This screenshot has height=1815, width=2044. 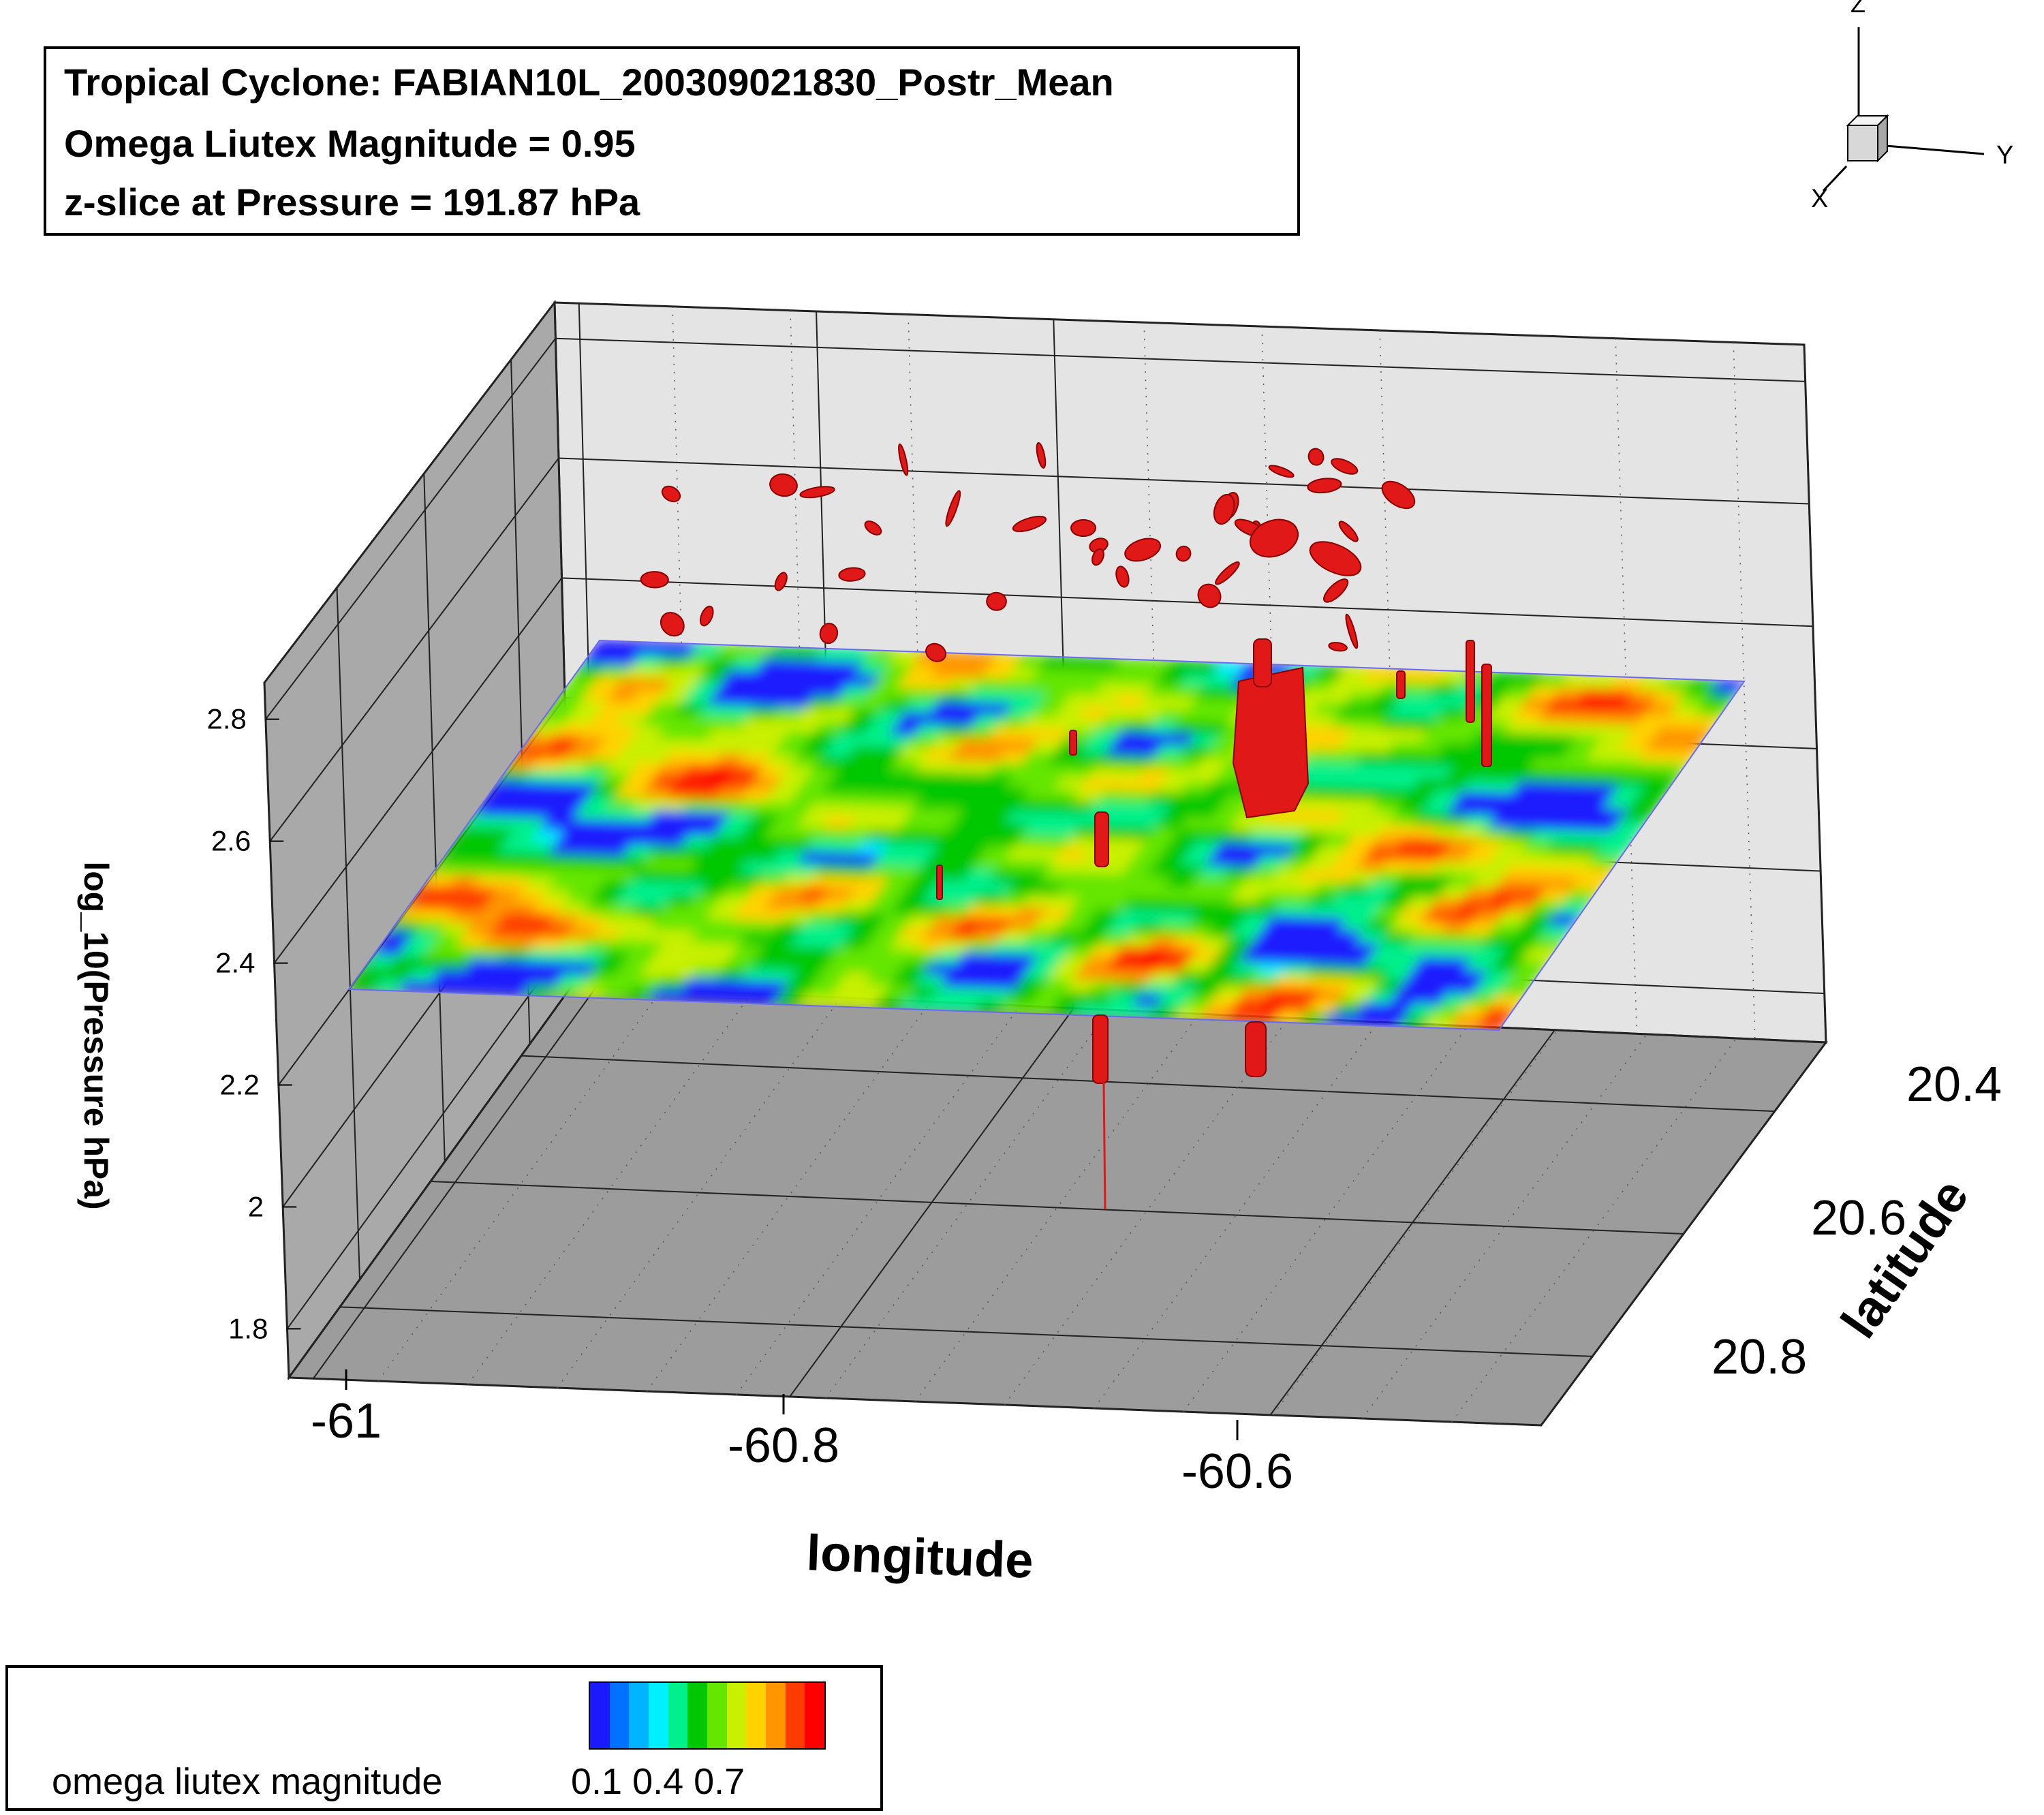 What do you see at coordinates (1047, 835) in the screenshot?
I see `z-slice-outline` at bounding box center [1047, 835].